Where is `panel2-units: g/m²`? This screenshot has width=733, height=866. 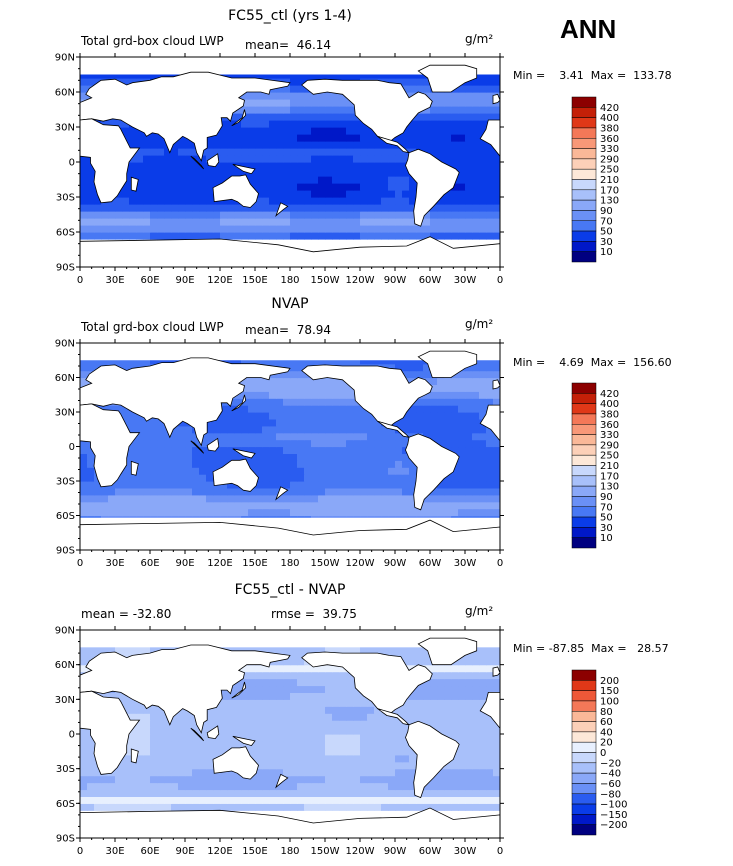
panel2-units: g/m² is located at coordinates (479, 324).